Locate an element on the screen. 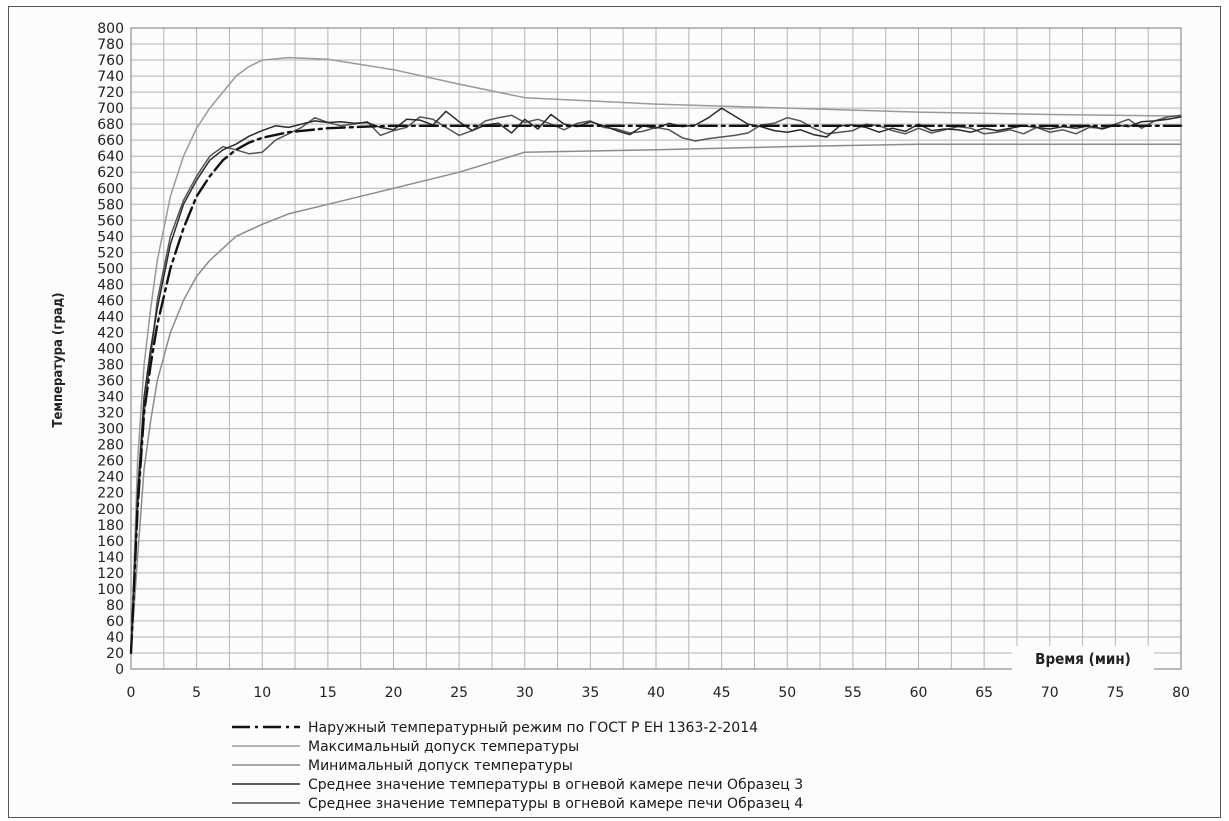 This screenshot has height=821, width=1229. x-tick-label: 40 is located at coordinates (656, 693).